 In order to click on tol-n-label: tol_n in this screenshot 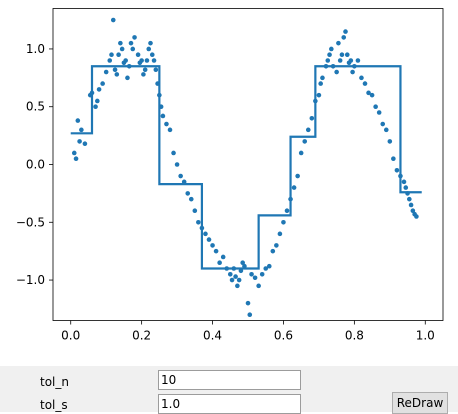, I will do `click(54, 382)`.